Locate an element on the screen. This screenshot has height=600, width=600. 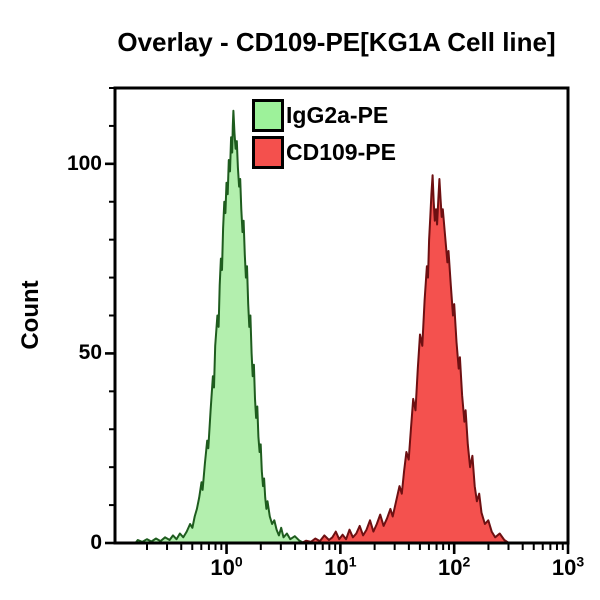
y-tick-label-100: 100 is located at coordinates (84, 163).